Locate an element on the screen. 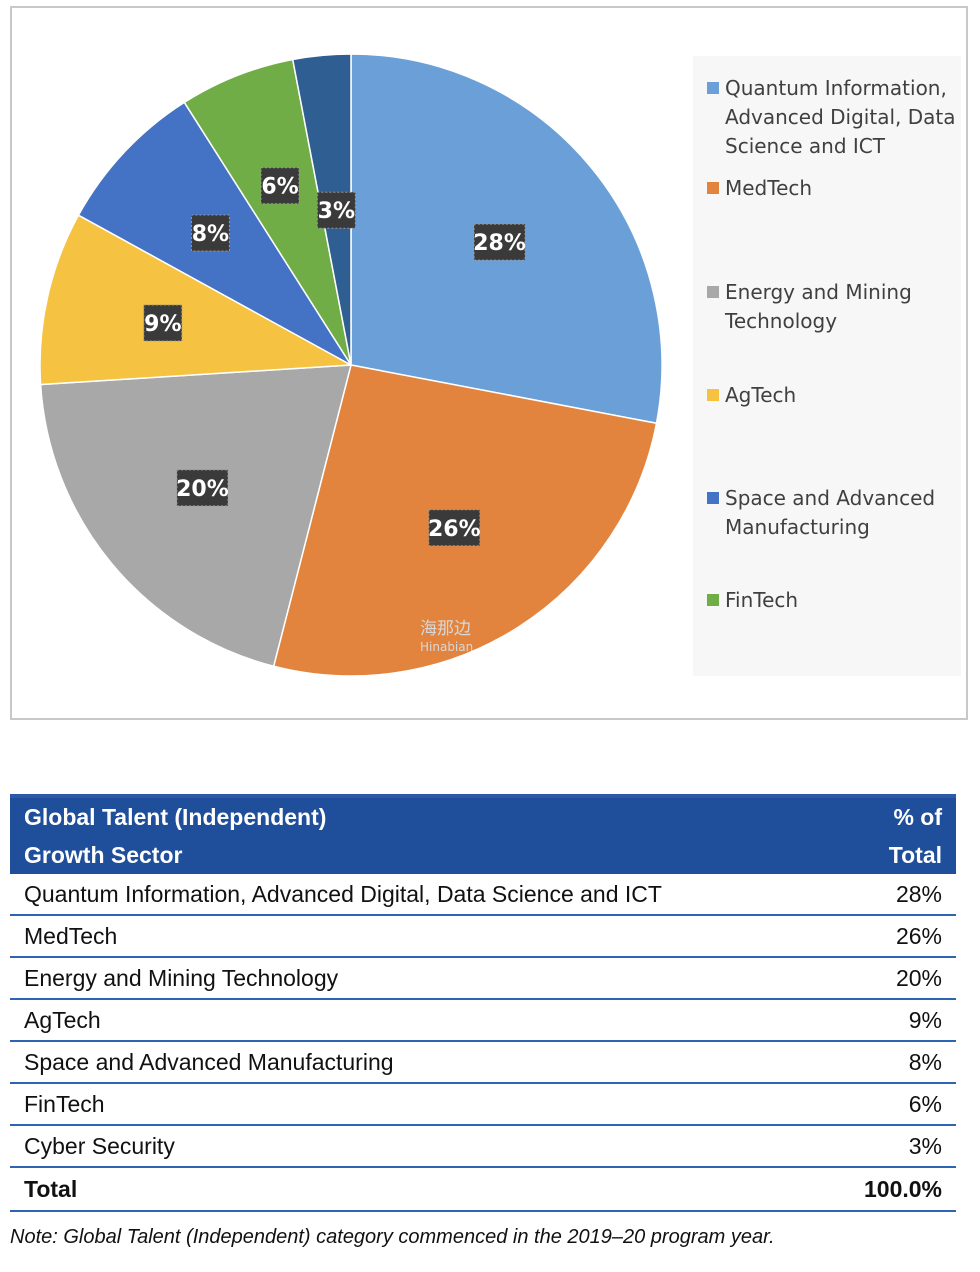  data-label-quantum-information-advanced-digital-data-science-and-ict: 28% is located at coordinates (499, 242).